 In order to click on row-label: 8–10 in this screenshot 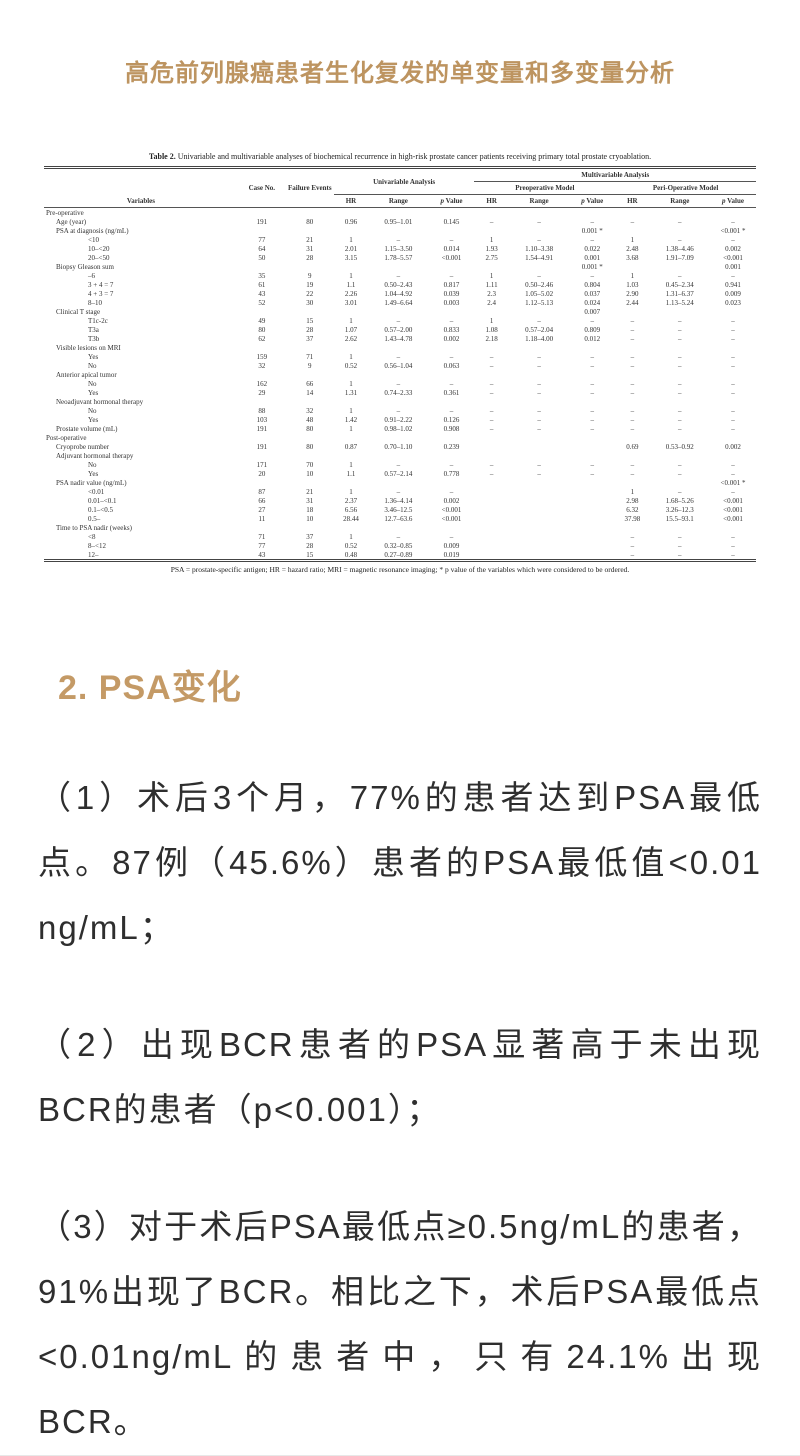, I will do `click(95, 302)`.